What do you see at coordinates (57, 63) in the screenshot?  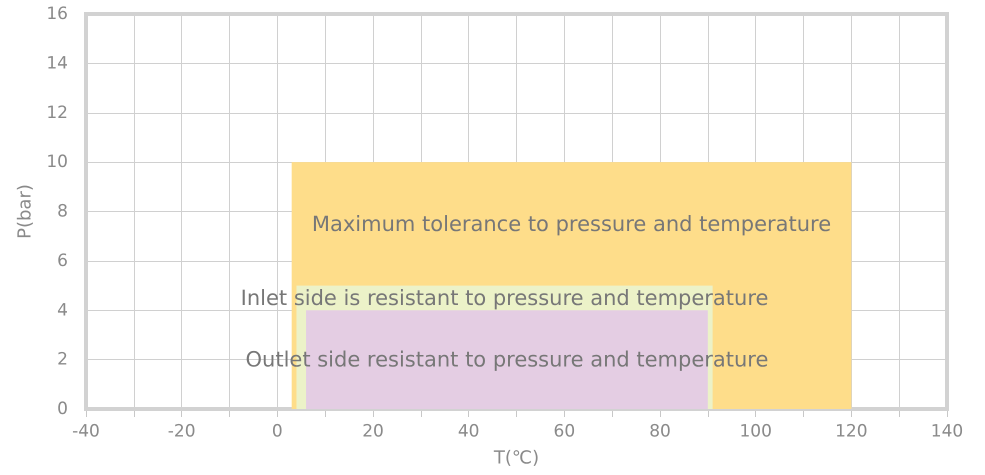 I see `y-tick-label: 14` at bounding box center [57, 63].